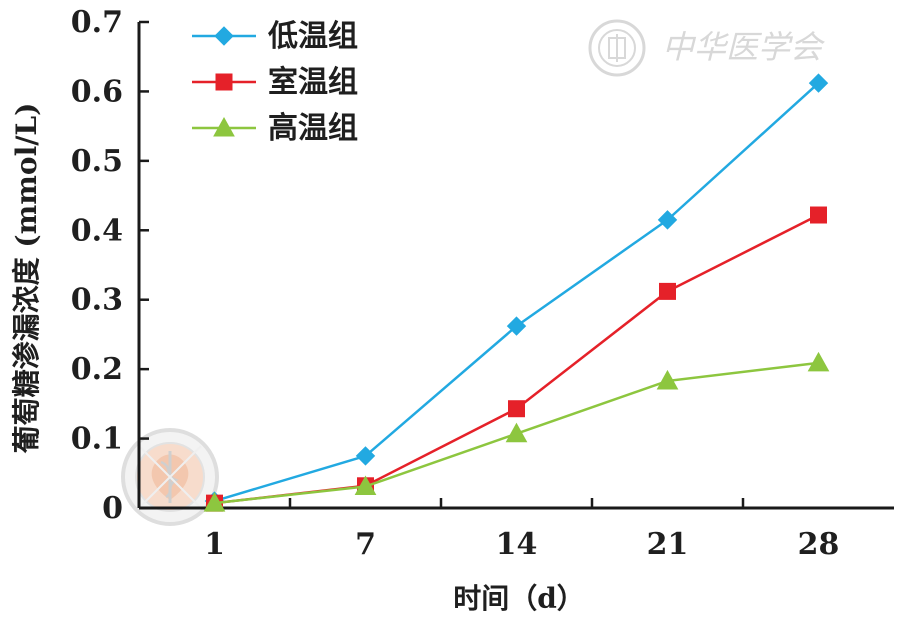 The width and height of the screenshot is (904, 622). I want to click on y-axis-title: 葡萄糖渗漏浓度 (mmol/L), so click(26, 278).